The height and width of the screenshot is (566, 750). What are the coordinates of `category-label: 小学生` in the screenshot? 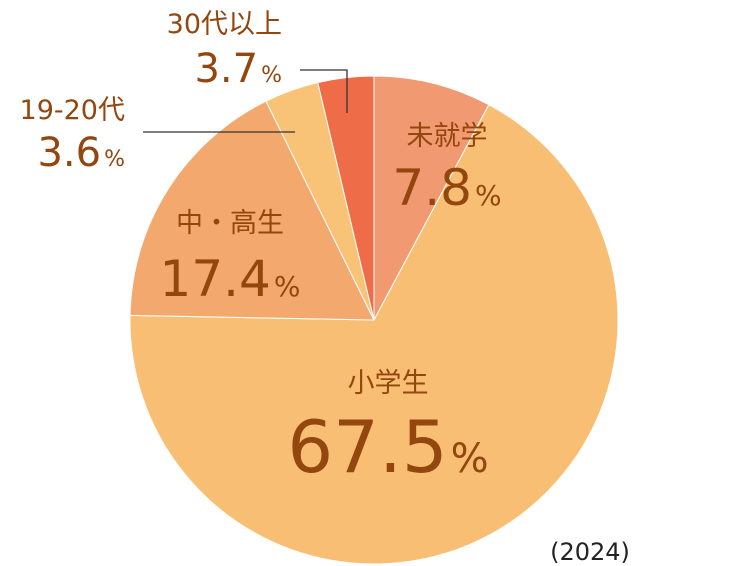 It's located at (388, 383).